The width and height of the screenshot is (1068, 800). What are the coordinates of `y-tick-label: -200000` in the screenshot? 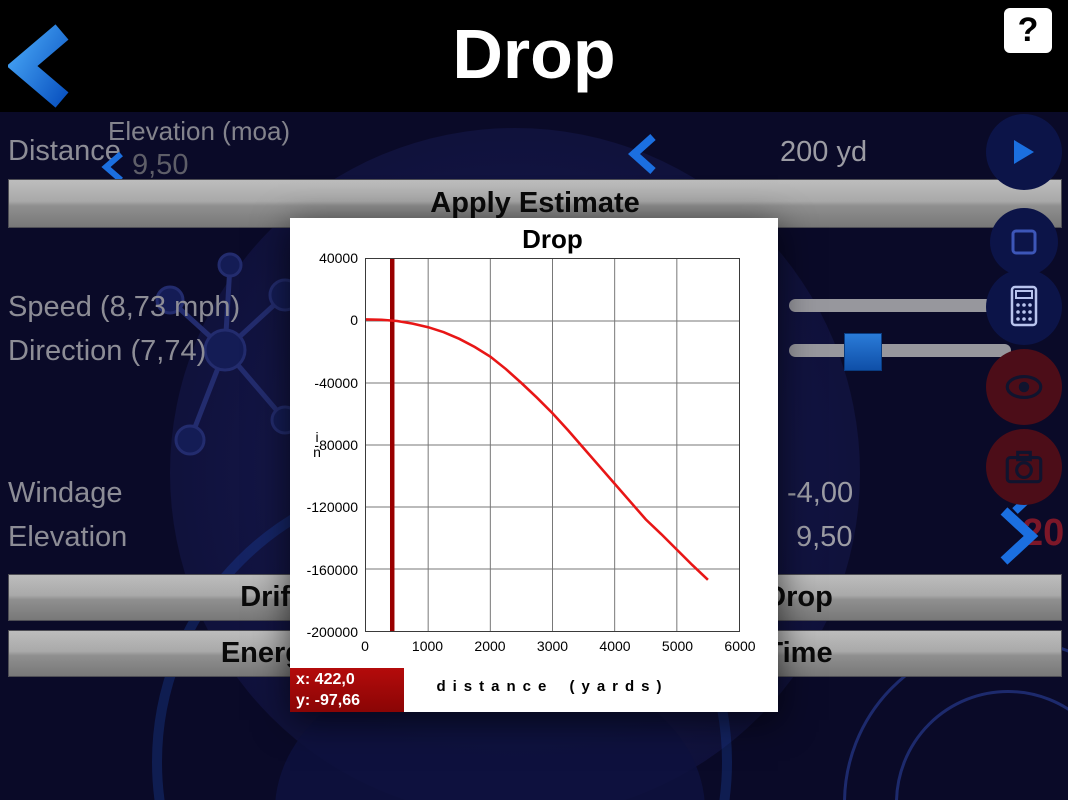 It's located at (332, 632).